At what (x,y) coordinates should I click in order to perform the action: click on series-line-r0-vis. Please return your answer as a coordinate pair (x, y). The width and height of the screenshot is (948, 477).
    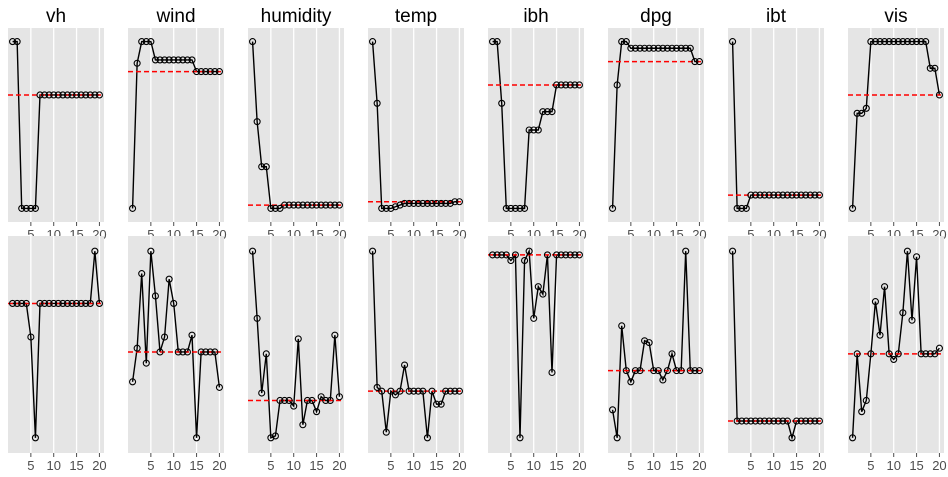
    Looking at the image, I should click on (896, 124).